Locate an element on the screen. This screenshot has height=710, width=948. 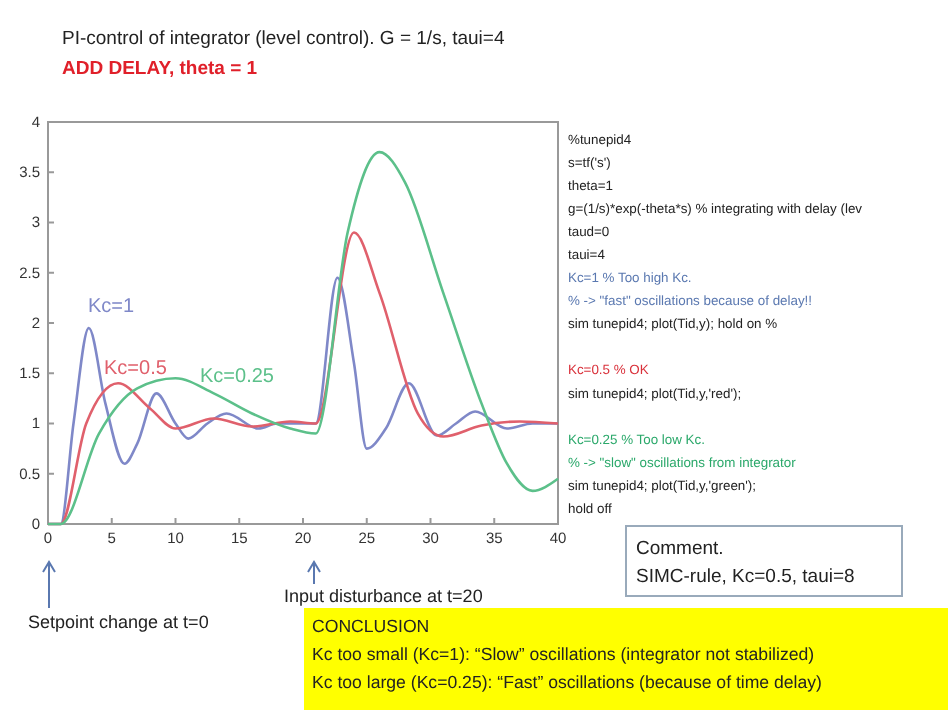
chart-subtitle: ADD DELAY, theta = 1 is located at coordinates (160, 69).